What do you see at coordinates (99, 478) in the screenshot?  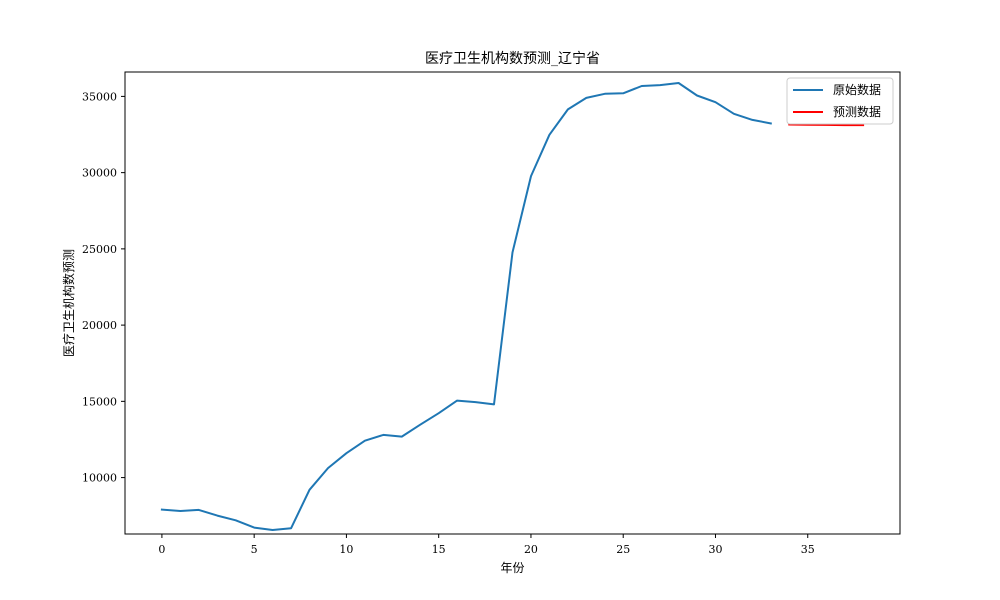 I see `y-tick-label: 10000` at bounding box center [99, 478].